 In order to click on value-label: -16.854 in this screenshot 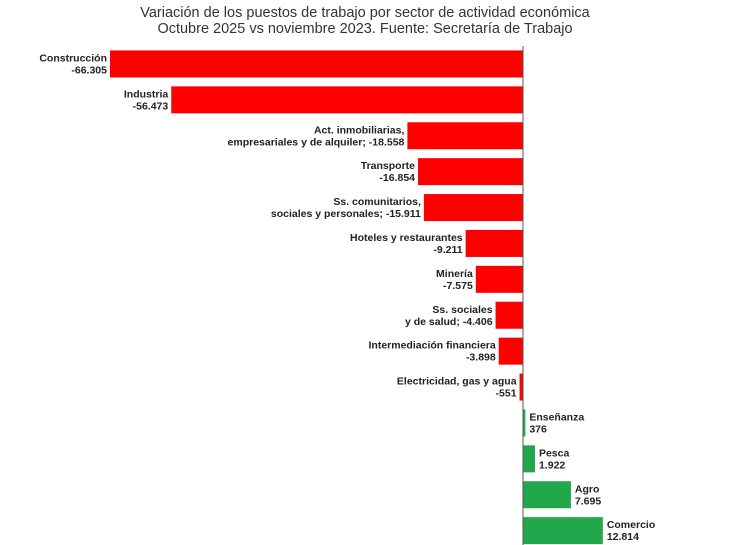, I will do `click(397, 178)`.